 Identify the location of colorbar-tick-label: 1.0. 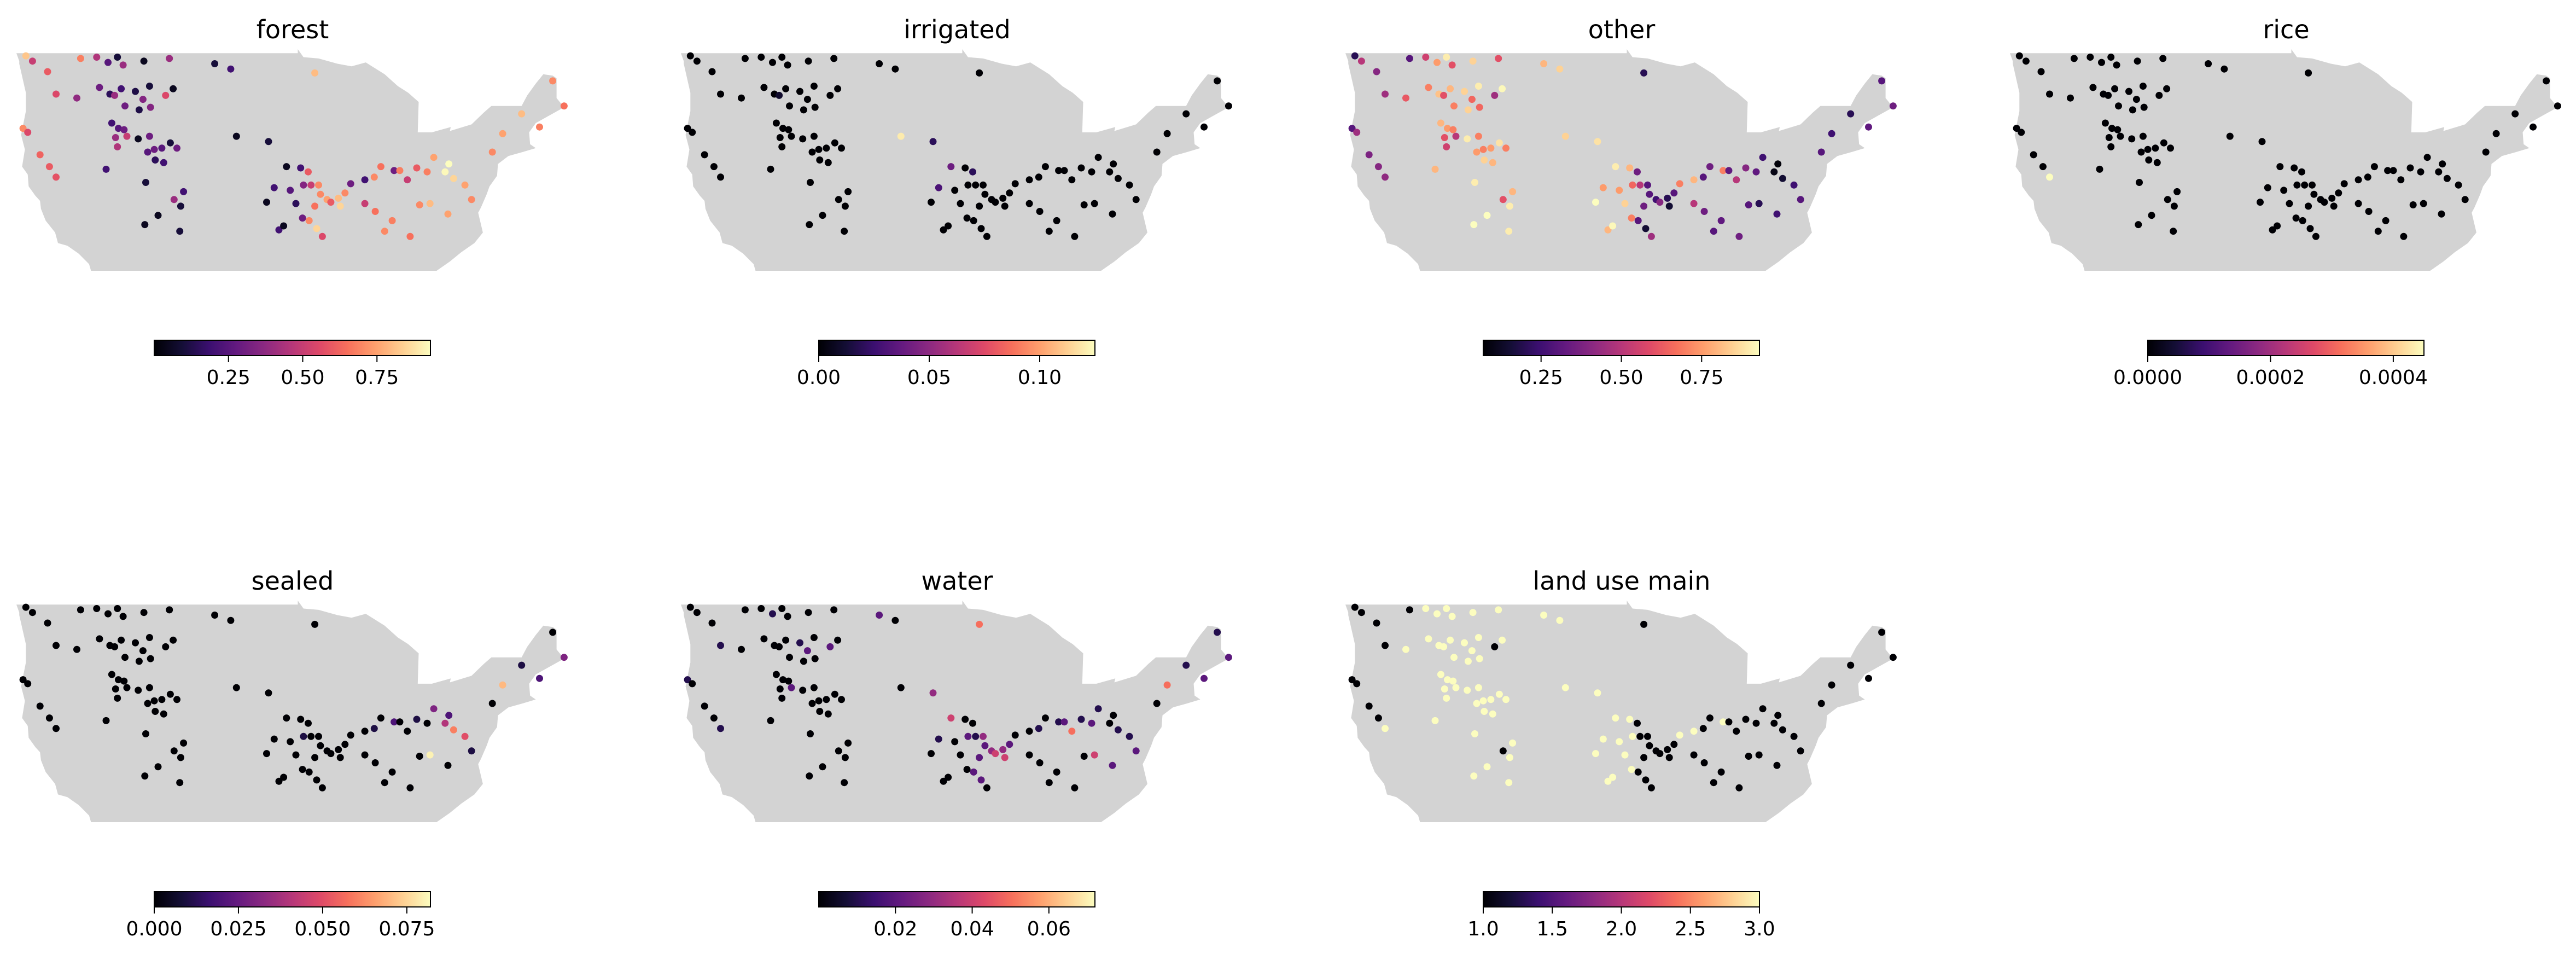
(1483, 929).